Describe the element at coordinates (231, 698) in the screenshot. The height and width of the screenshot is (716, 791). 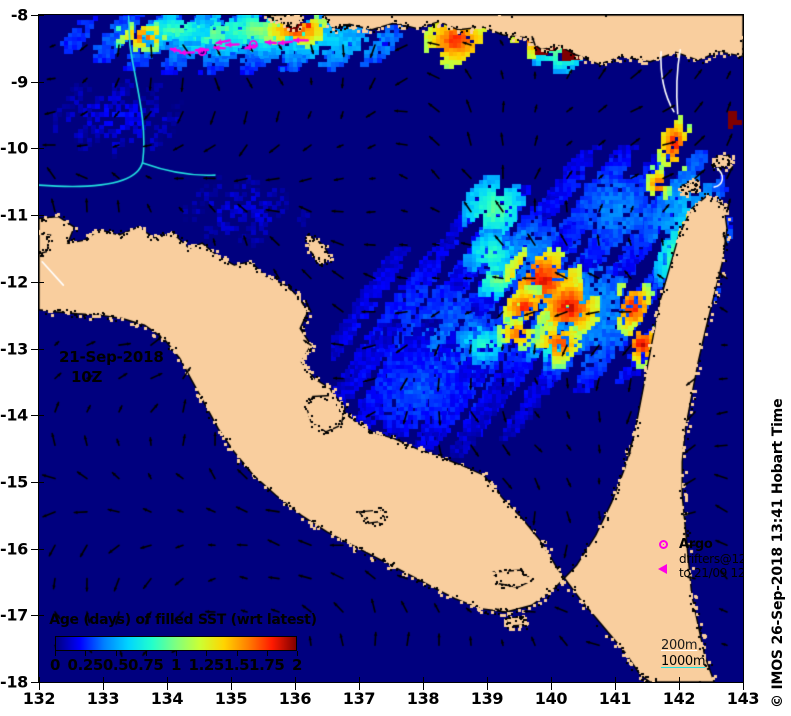
I see `x-tick-label: 135` at that location.